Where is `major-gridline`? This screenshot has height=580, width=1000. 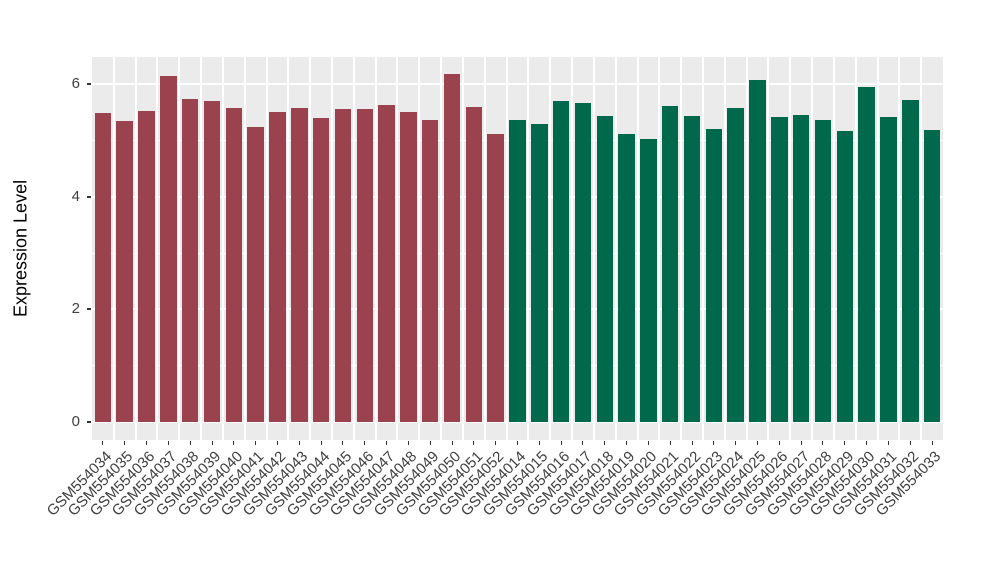
major-gridline is located at coordinates (517, 421).